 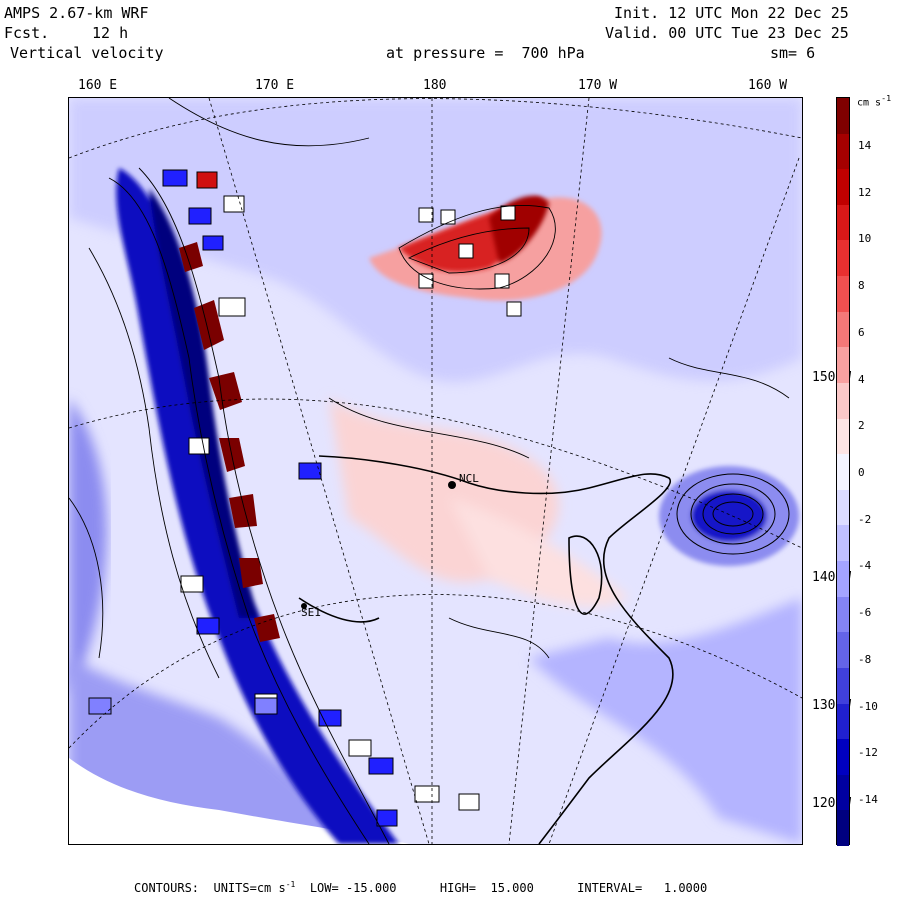 What do you see at coordinates (865, 519) in the screenshot?
I see `colorbar-tick-label: -2` at bounding box center [865, 519].